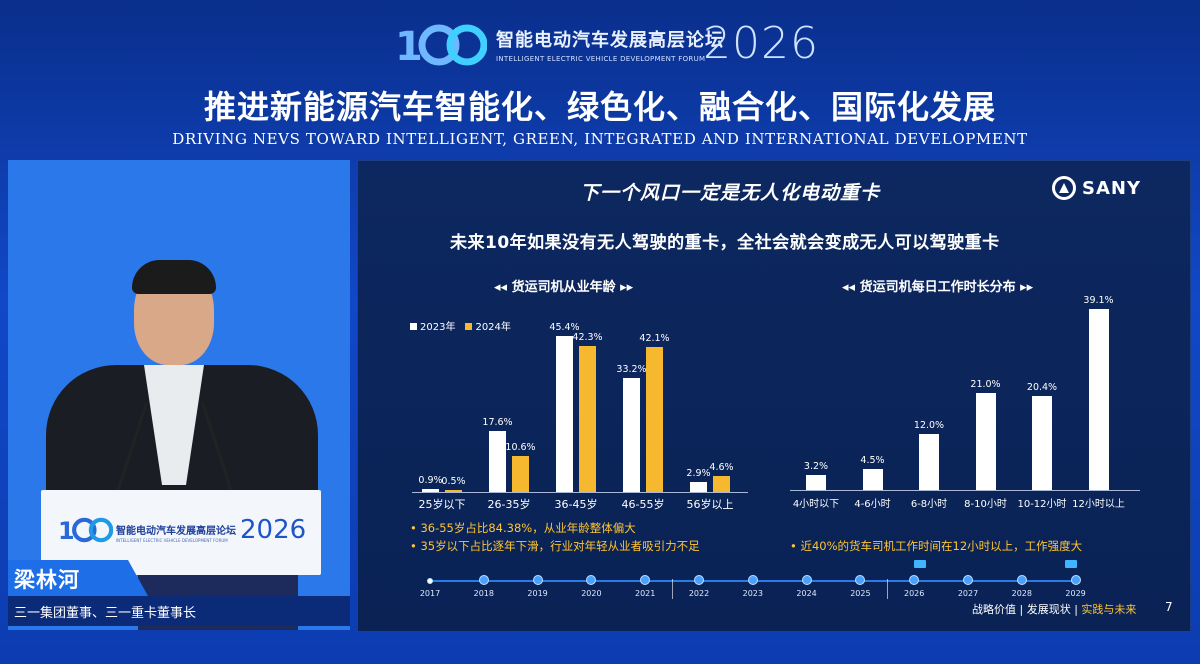  What do you see at coordinates (929, 426) in the screenshot?
I see `data-label: 12.0%` at bounding box center [929, 426].